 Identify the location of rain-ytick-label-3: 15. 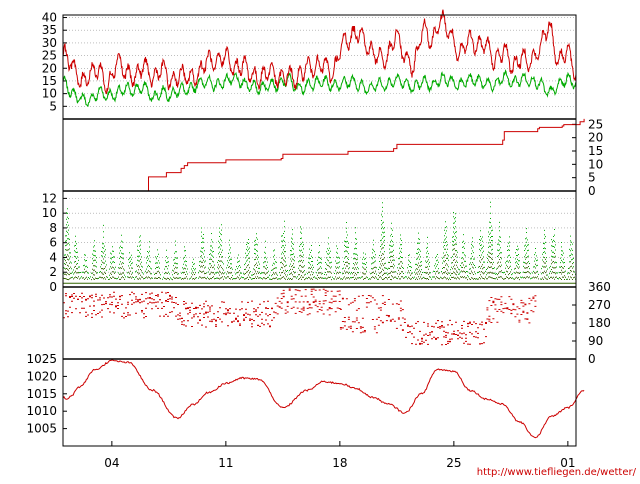
(595, 151).